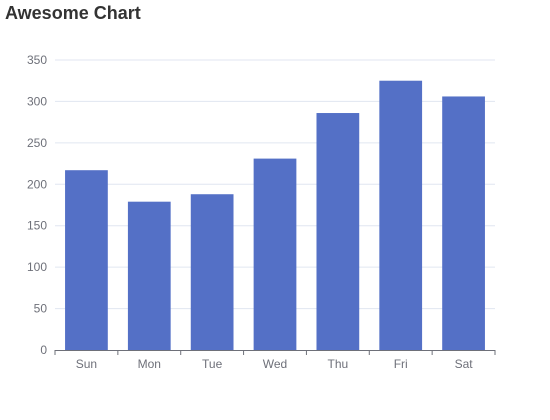 Image resolution: width=550 pixels, height=420 pixels. Describe the element at coordinates (401, 215) in the screenshot. I see `bar-fri` at that location.